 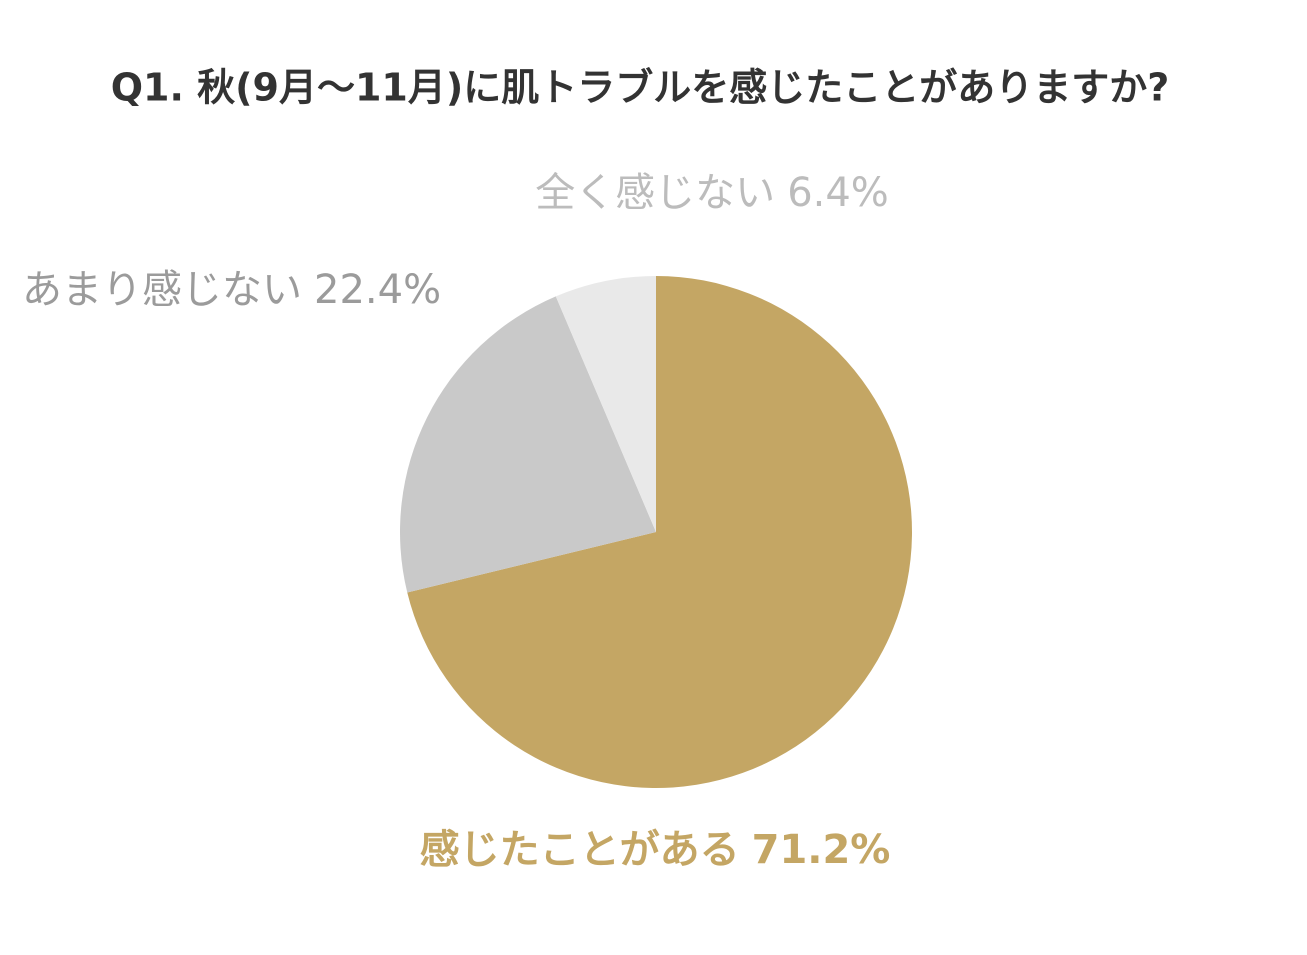 I want to click on slice-label: 全く感じない 6.4%, so click(x=712, y=193).